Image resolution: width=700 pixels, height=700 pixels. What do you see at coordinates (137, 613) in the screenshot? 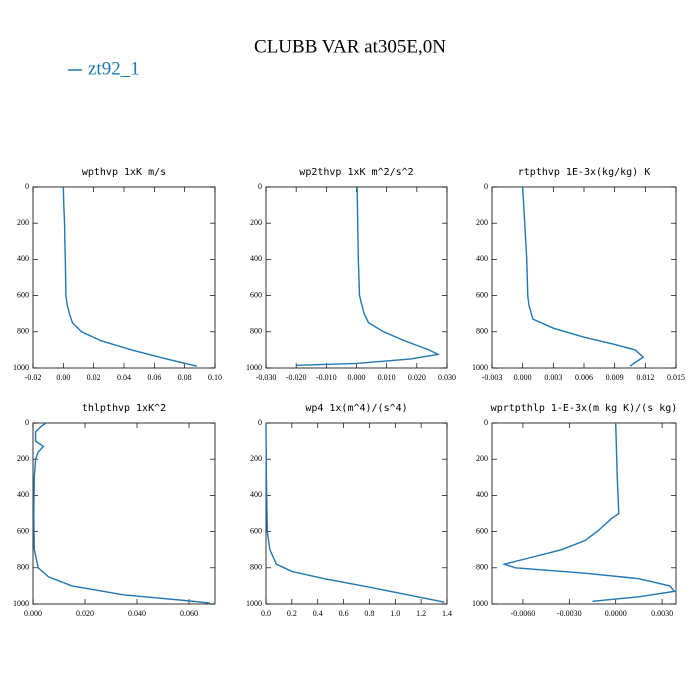
I see `x-tick-label: 0.040` at bounding box center [137, 613].